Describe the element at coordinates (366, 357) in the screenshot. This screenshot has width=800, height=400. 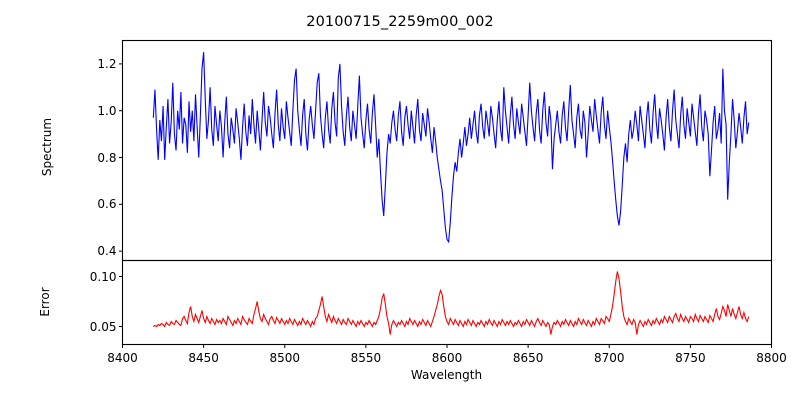
I see `x-tick-label: 8550` at that location.